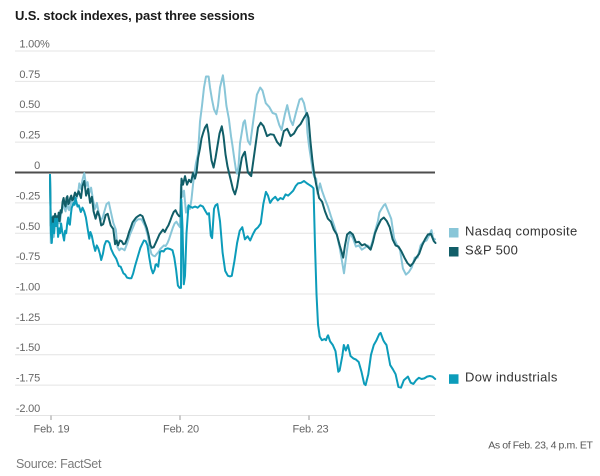  What do you see at coordinates (28, 379) in the screenshot?
I see `svg-text: -1.75` at bounding box center [28, 379].